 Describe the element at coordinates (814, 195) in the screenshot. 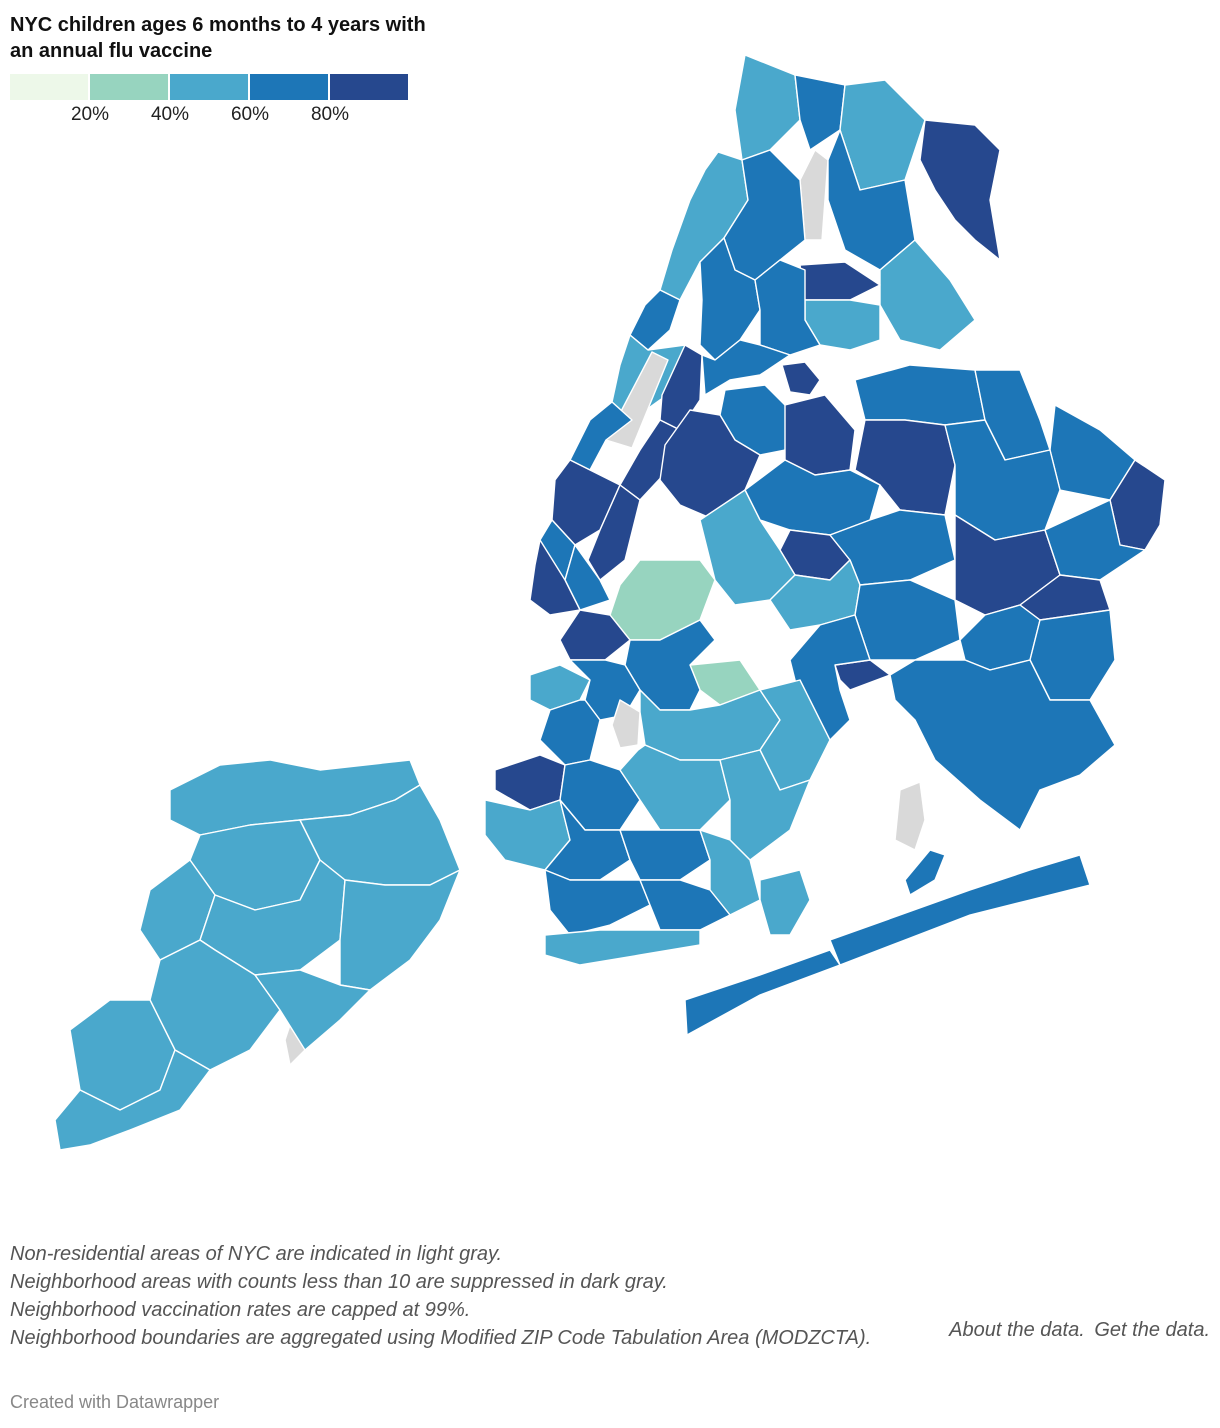

I see `region-van-cortlandt` at that location.